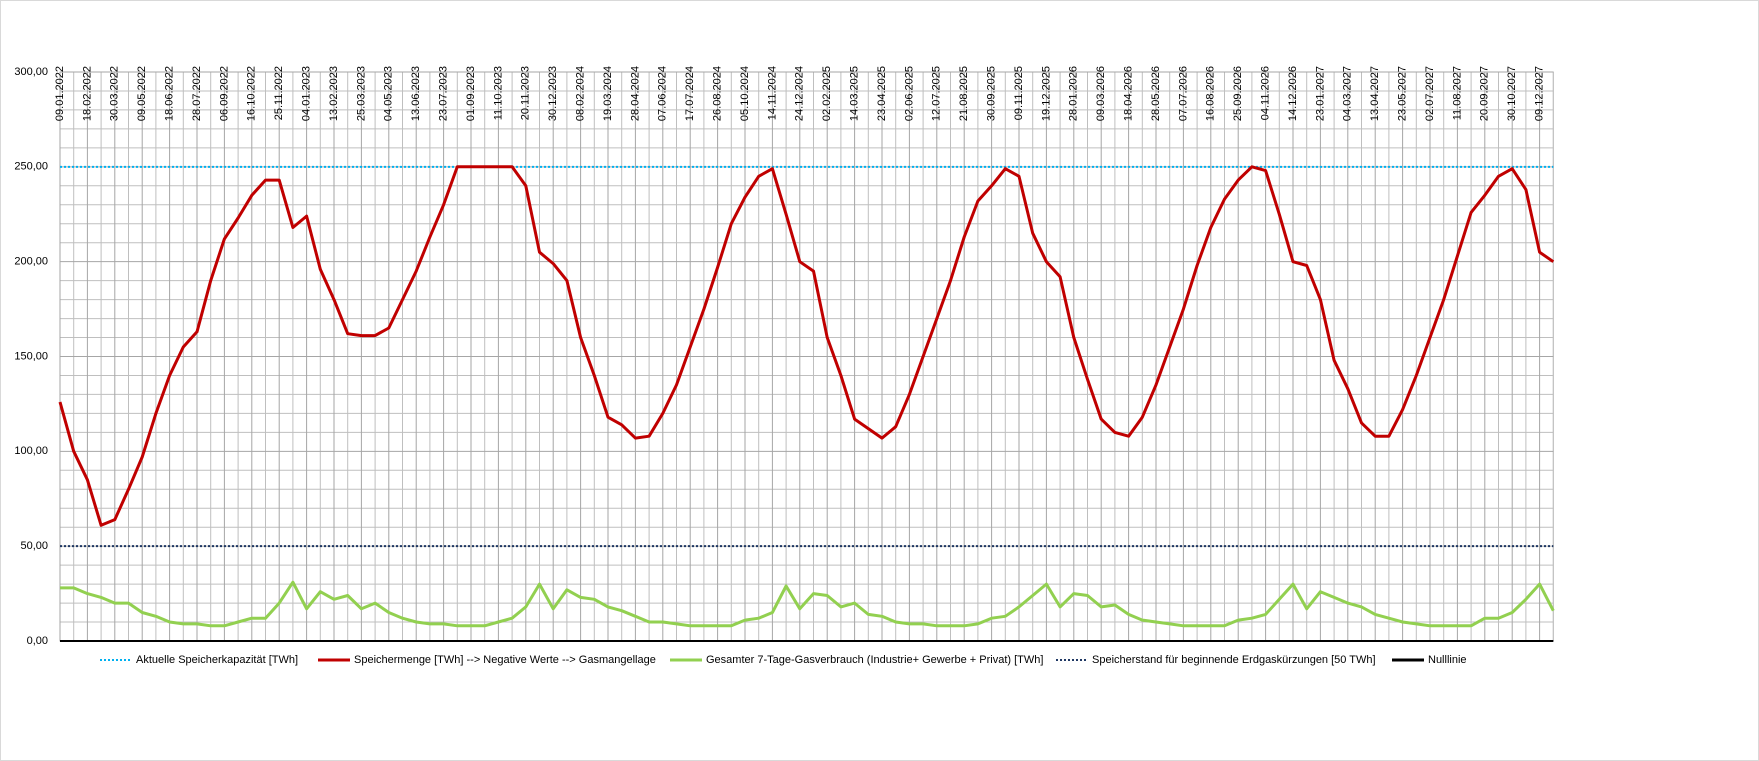 This screenshot has height=761, width=1759. What do you see at coordinates (1101, 93) in the screenshot?
I see `x-tick-label: 09.03.2026` at bounding box center [1101, 93].